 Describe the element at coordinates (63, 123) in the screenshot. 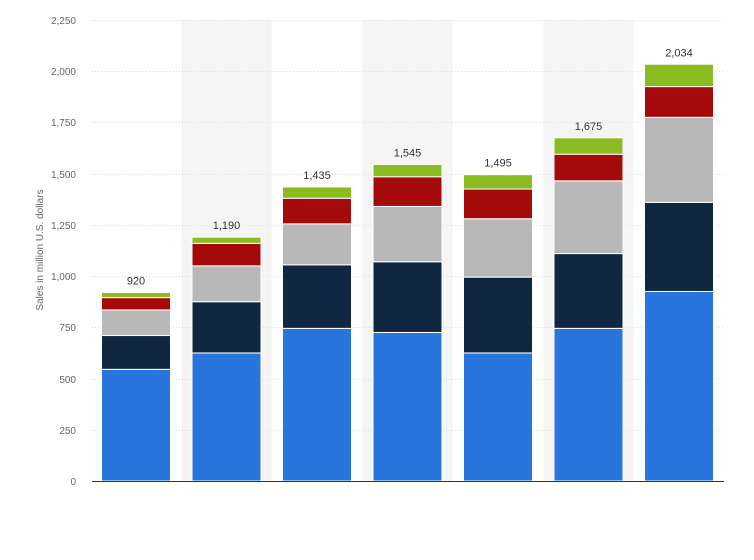

I see `y-tick-label: 1,750` at that location.